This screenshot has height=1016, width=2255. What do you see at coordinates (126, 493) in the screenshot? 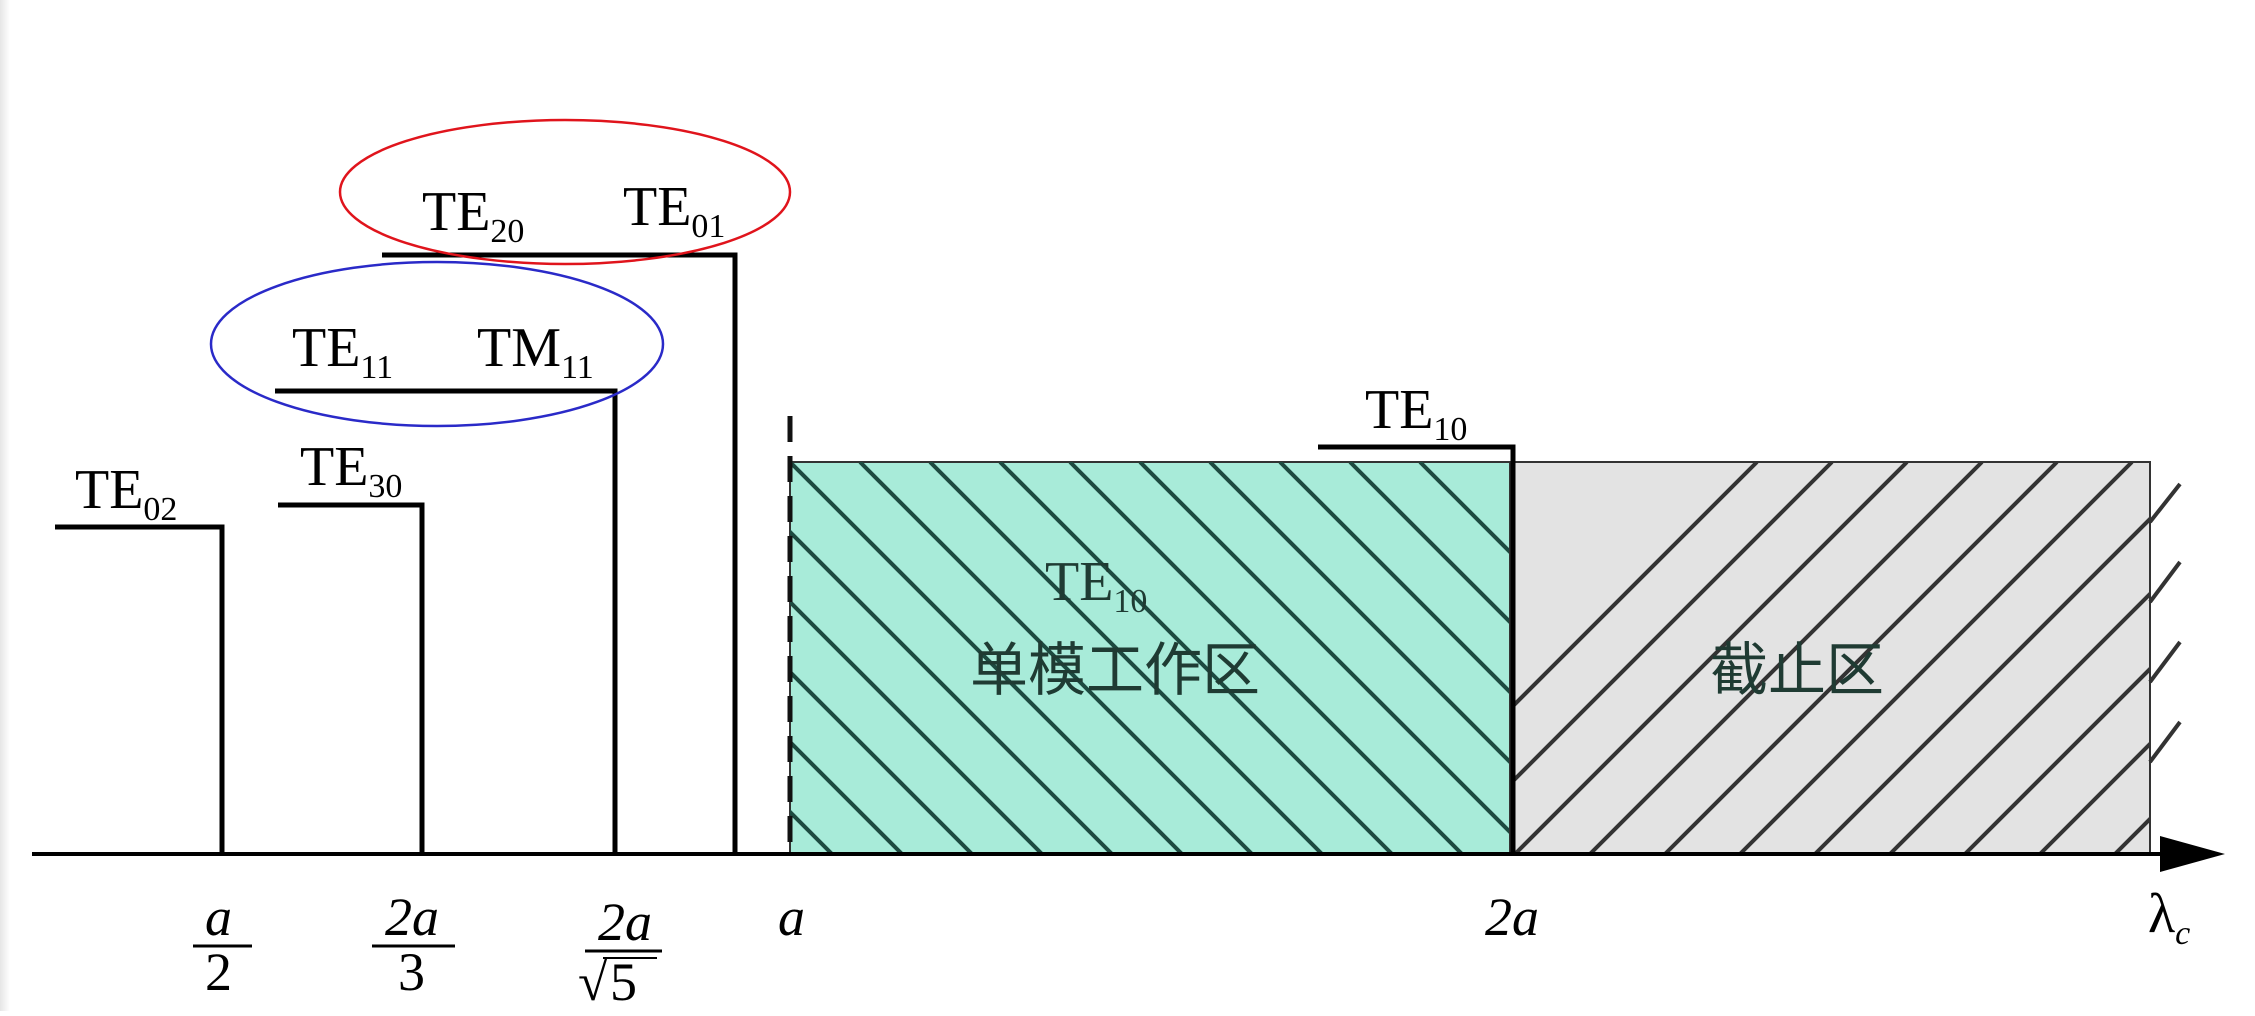
I see `mode-label-te02: TE02` at bounding box center [126, 493].